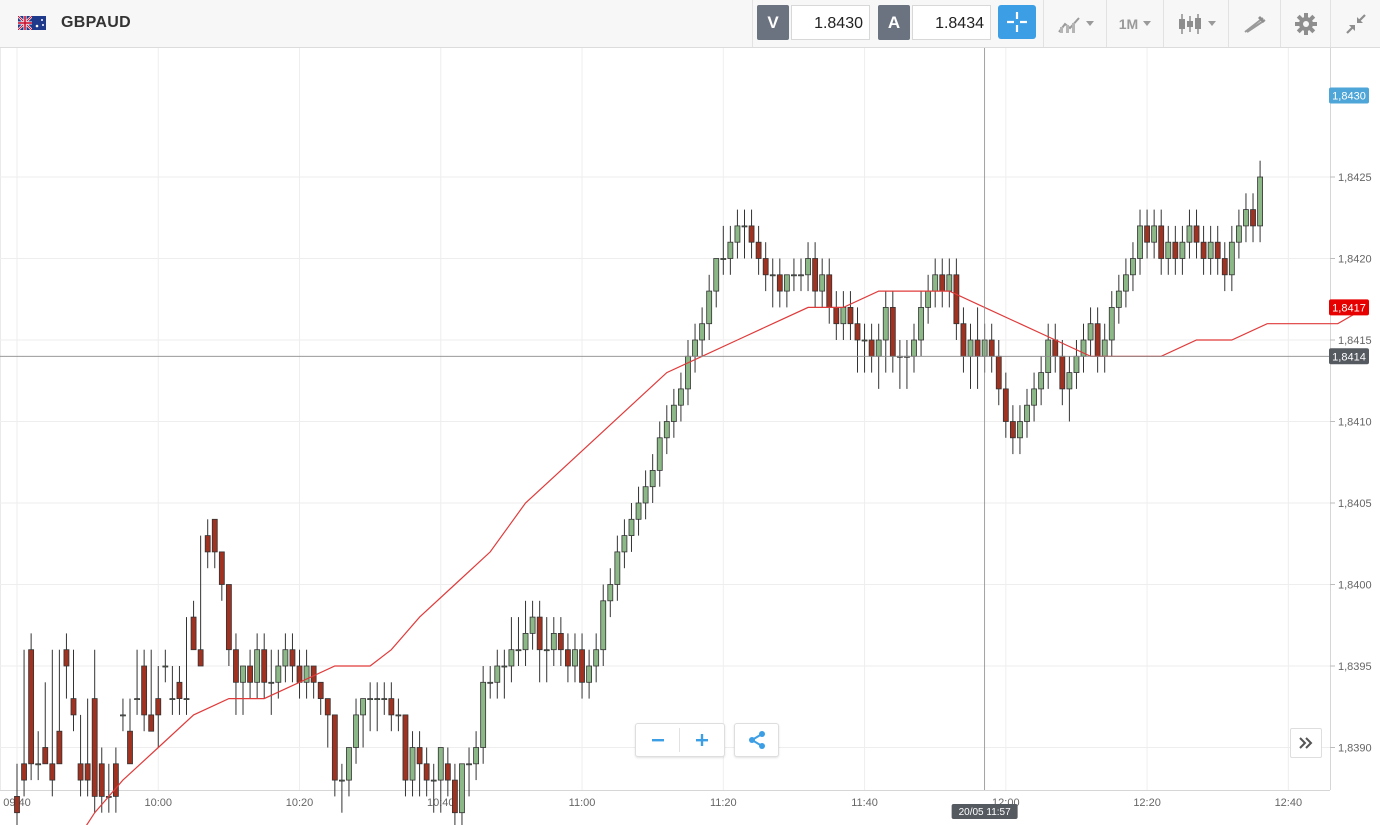 The width and height of the screenshot is (1380, 825). I want to click on y-tick-label: 1,8415, so click(1355, 341).